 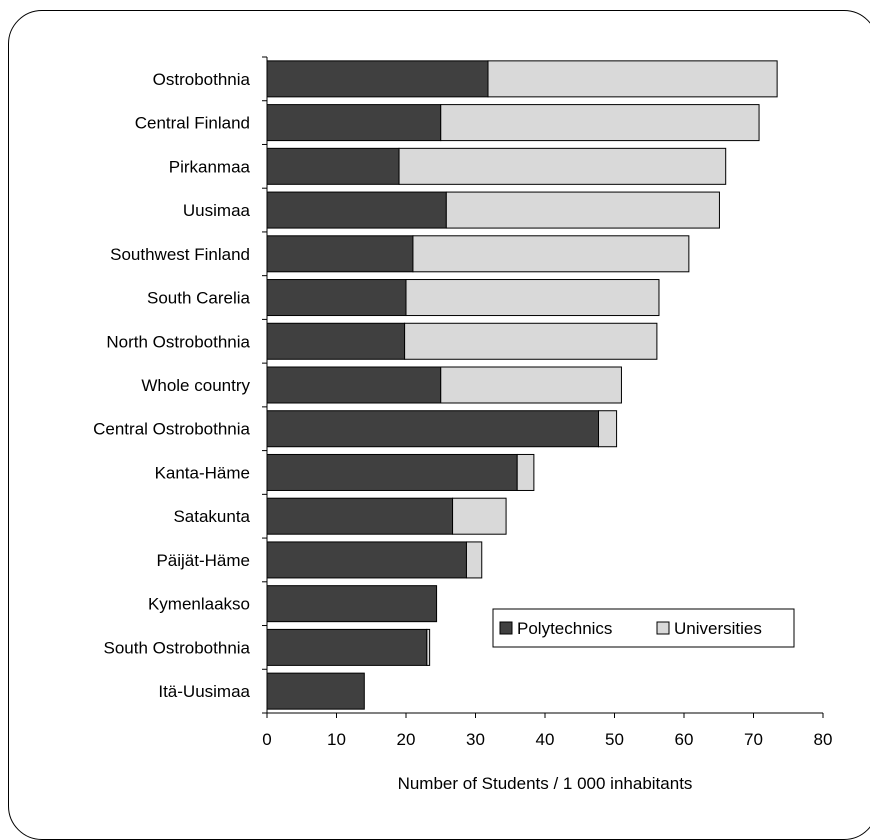 What do you see at coordinates (202, 79) in the screenshot?
I see `category-label: Ostrobothnia` at bounding box center [202, 79].